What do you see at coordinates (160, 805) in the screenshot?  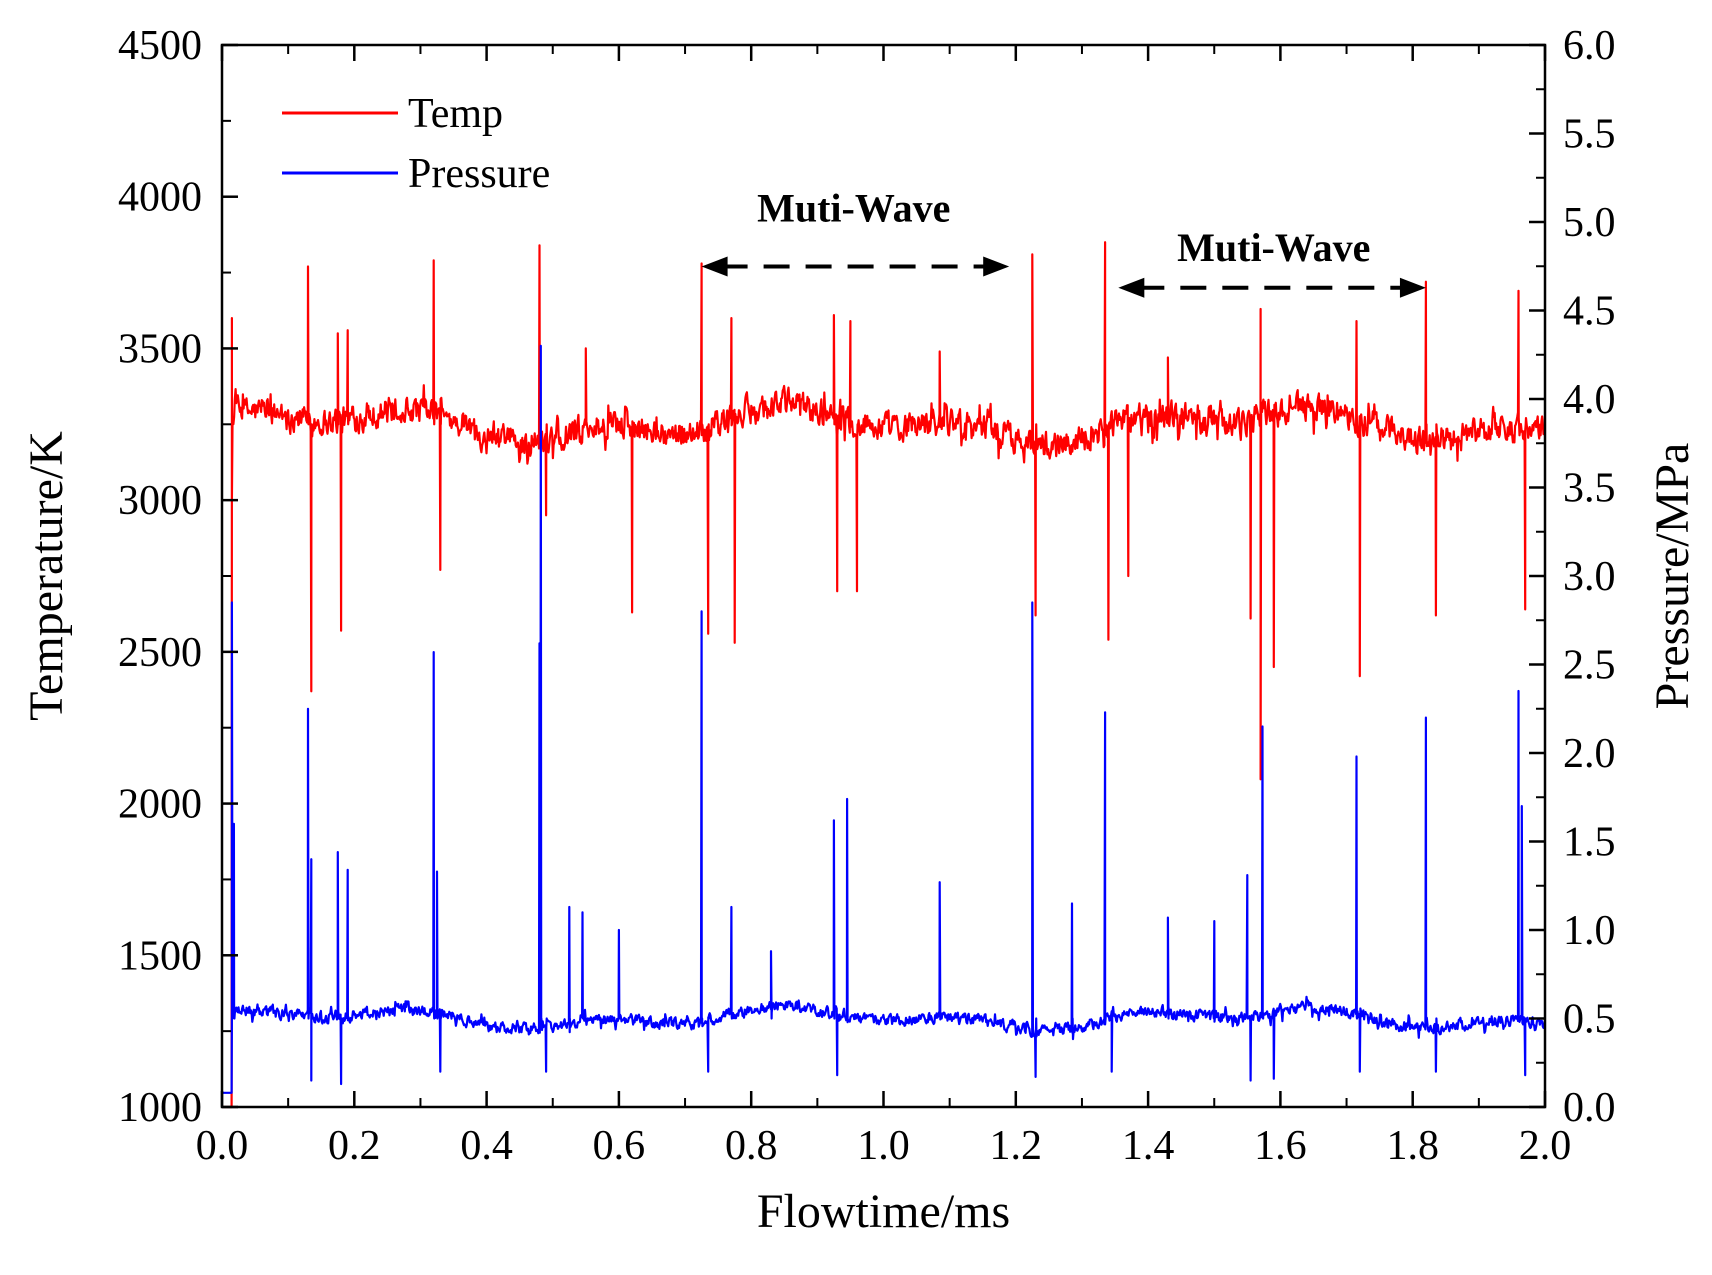 I see `y-left-tick-label: 2000` at bounding box center [160, 805].